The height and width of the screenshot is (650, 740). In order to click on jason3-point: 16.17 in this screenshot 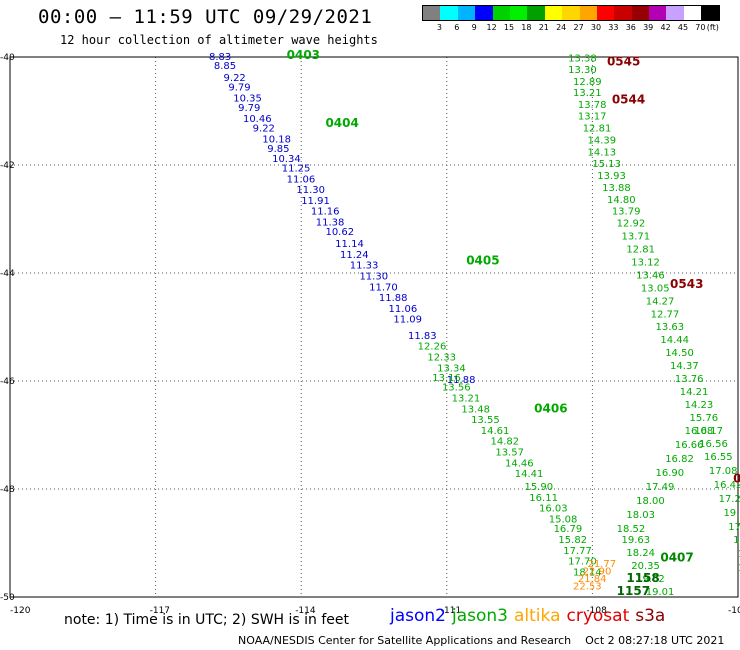, I will do `click(708, 431)`.